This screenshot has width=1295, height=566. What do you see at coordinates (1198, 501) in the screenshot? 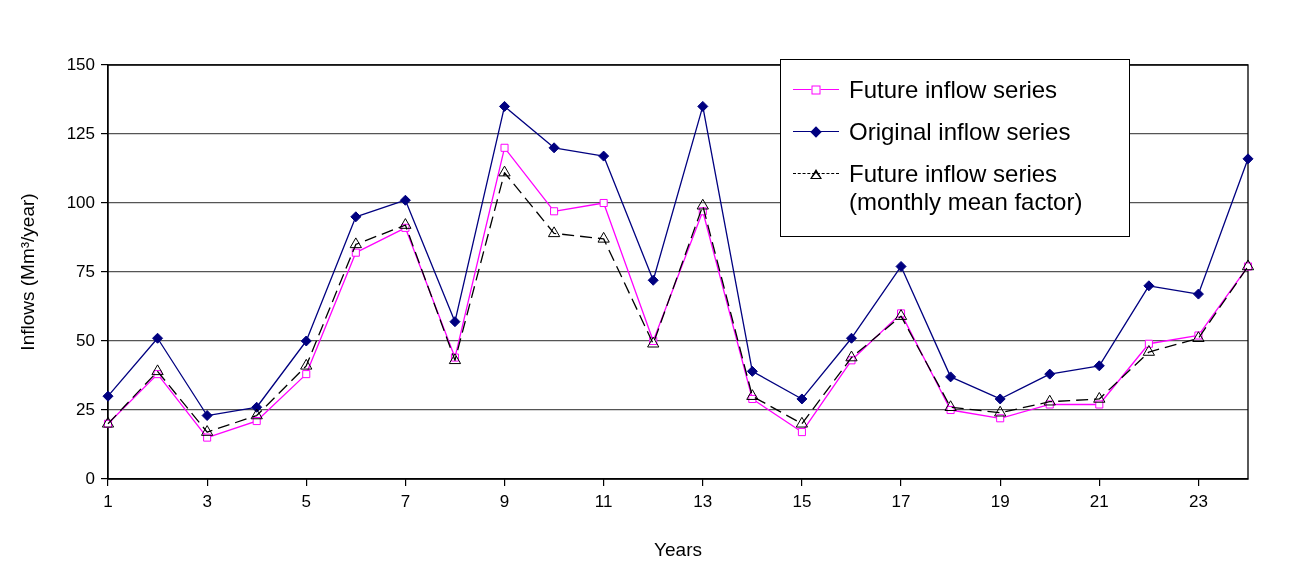
I see `x-tick-label: 23` at bounding box center [1198, 501].